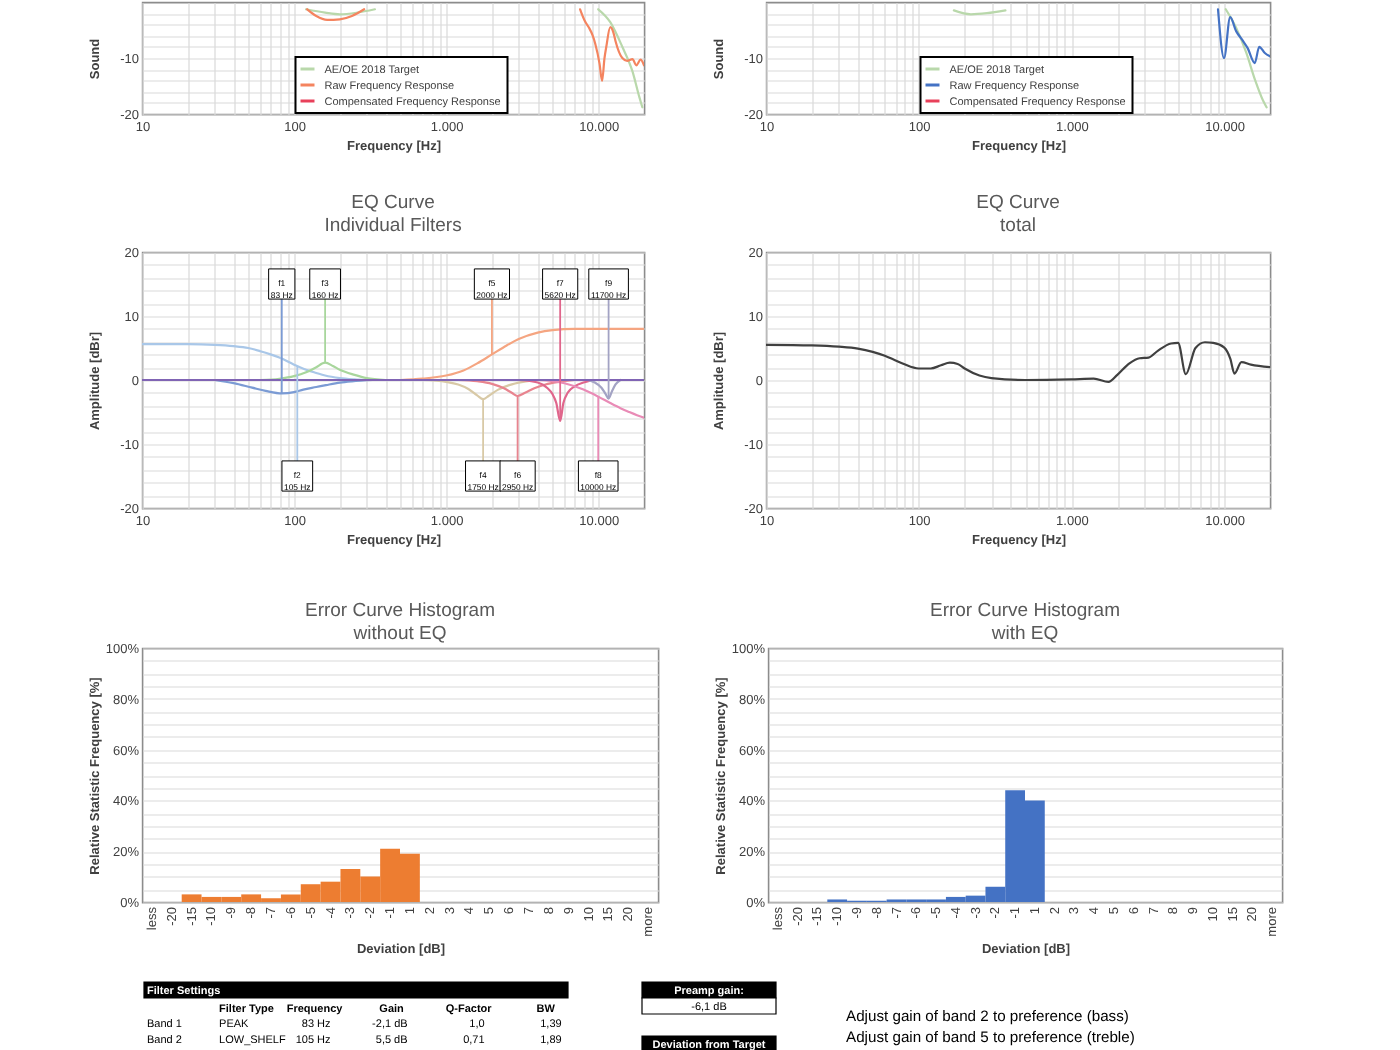 This screenshot has width=1400, height=1050. I want to click on chart-subtitle: total, so click(1018, 226).